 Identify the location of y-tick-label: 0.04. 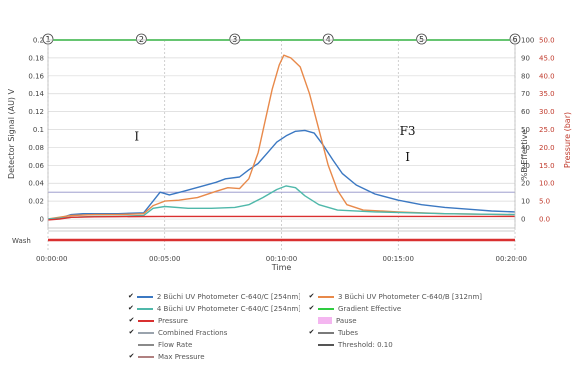
(36, 184).